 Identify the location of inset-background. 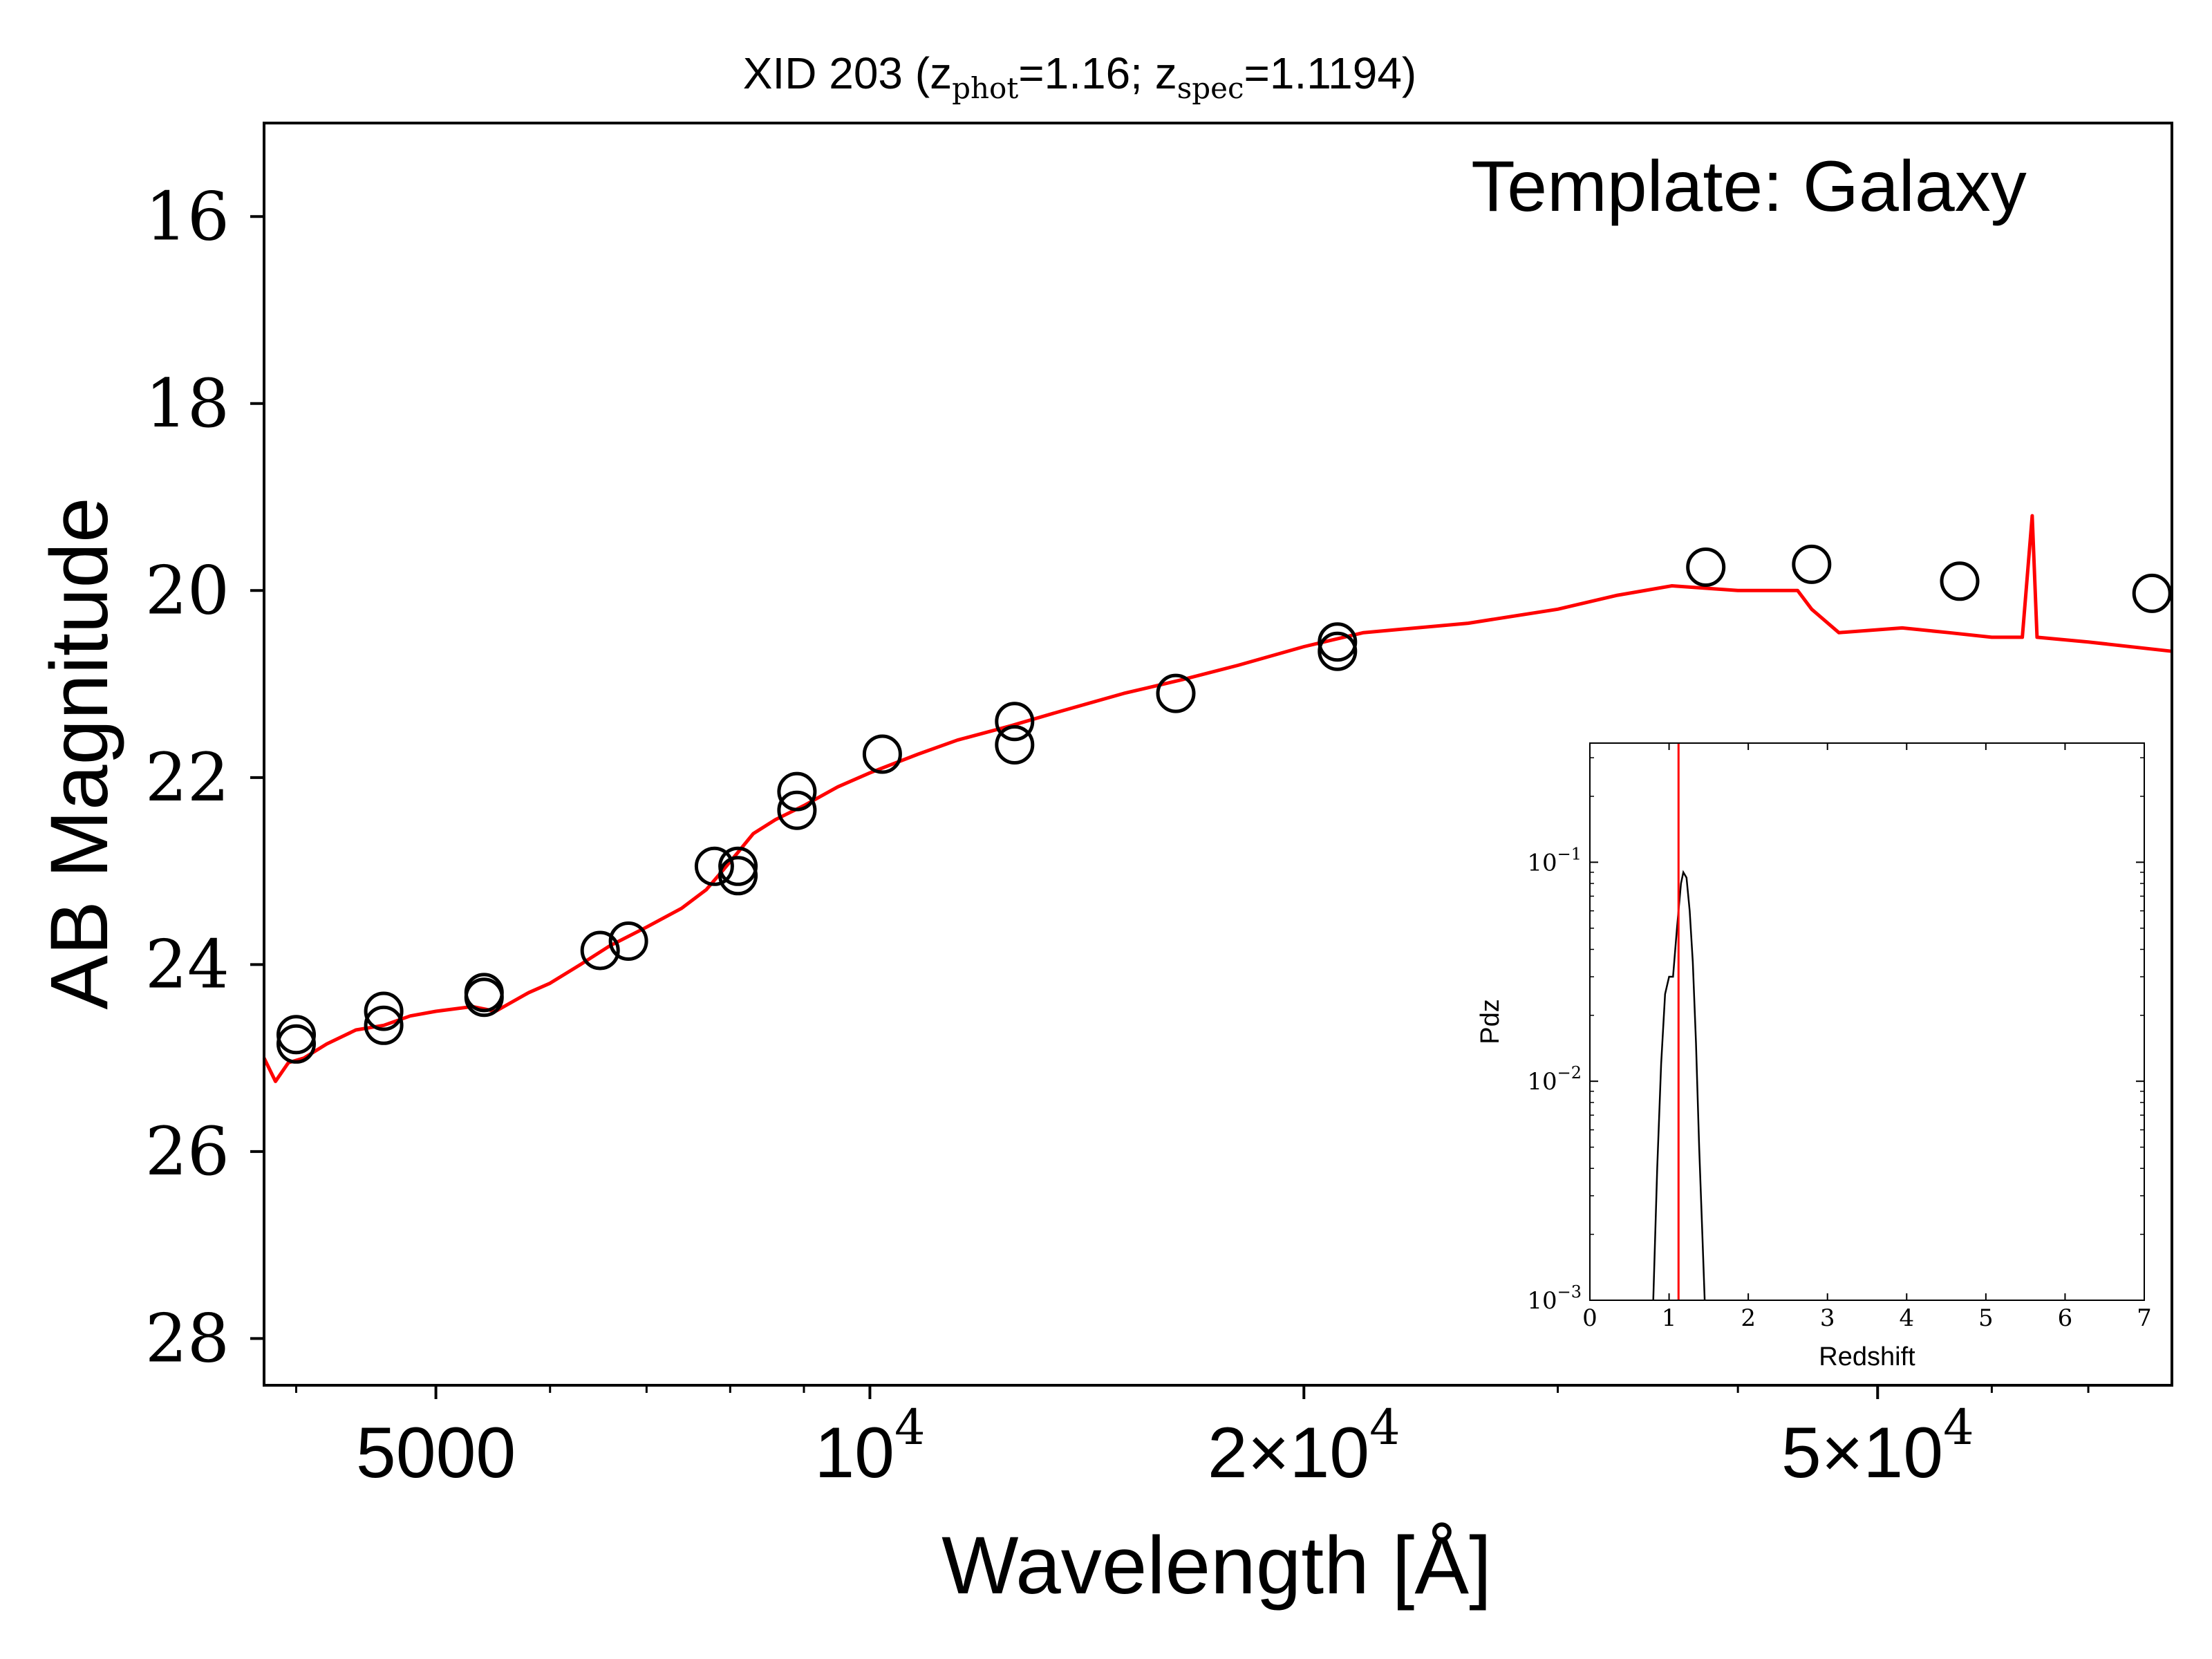
(1820, 1049).